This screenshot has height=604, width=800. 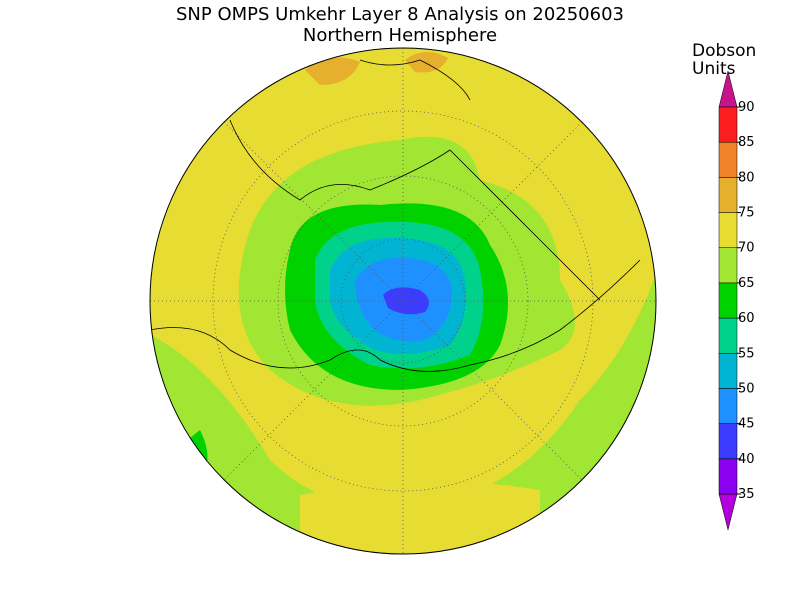 I want to click on colorbar-tick-label: 85, so click(x=746, y=142).